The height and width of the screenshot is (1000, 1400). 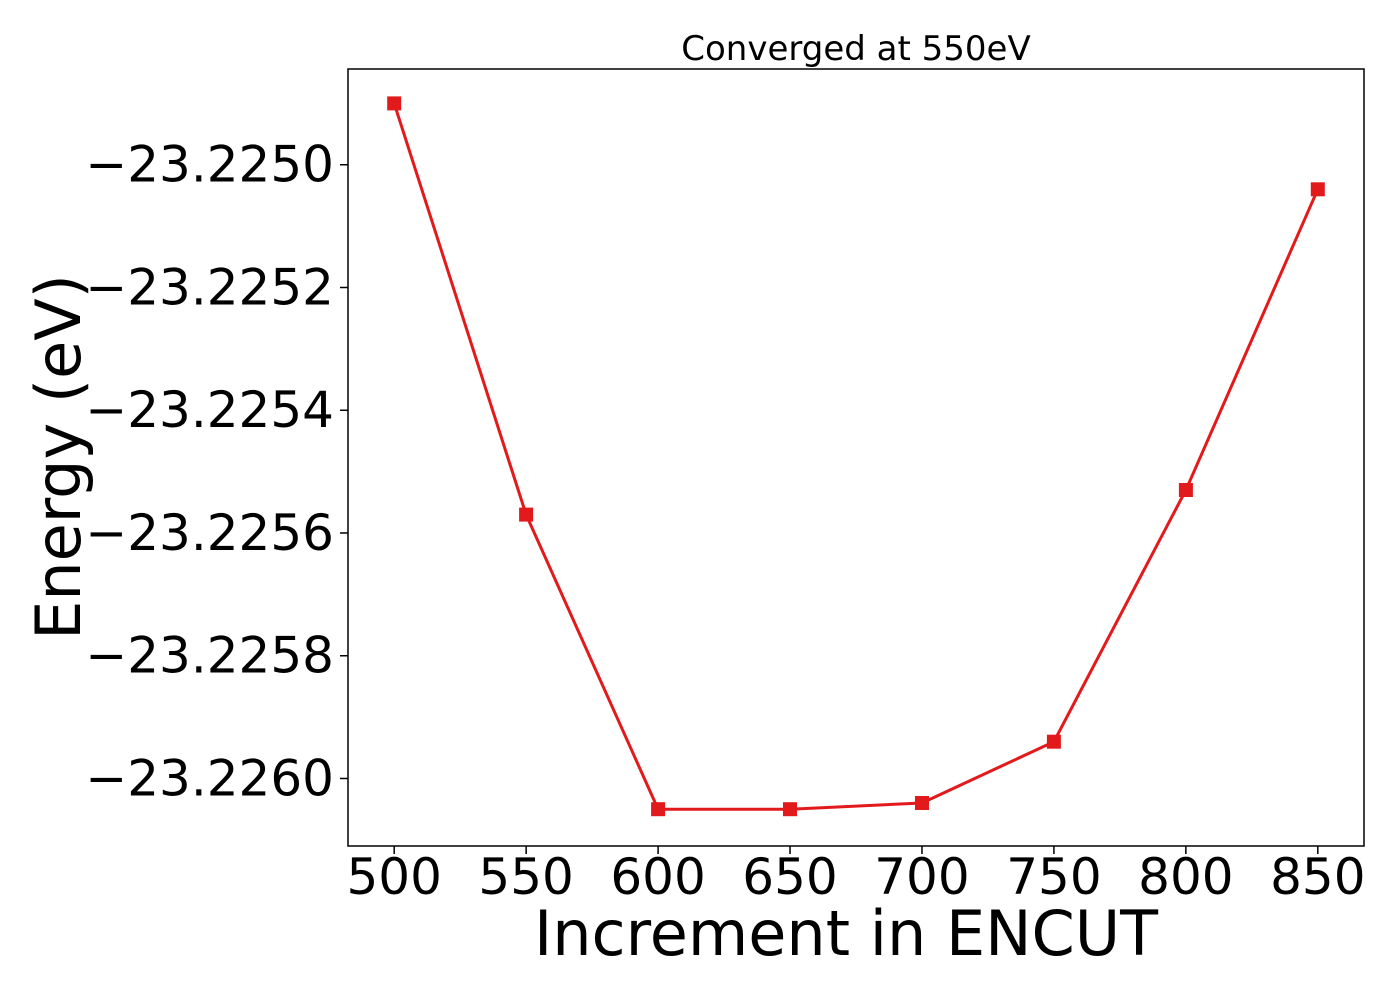 I want to click on x-axis-label: Increment in ENCUT, so click(x=846, y=933).